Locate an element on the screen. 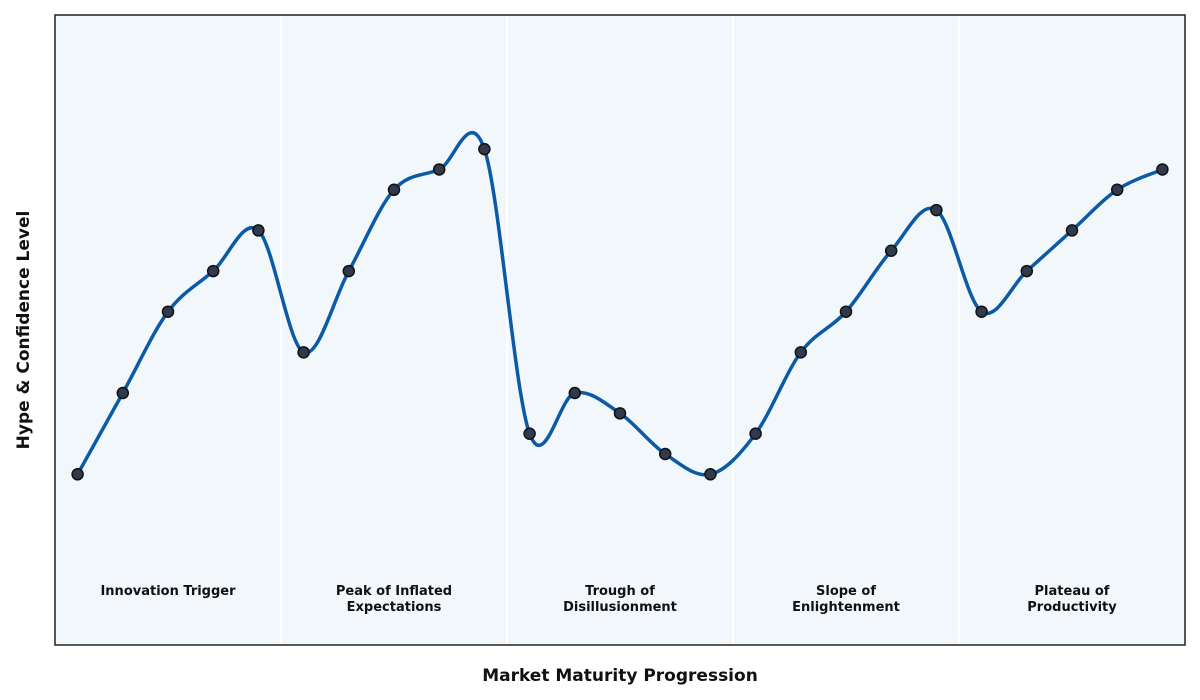 This screenshot has width=1200, height=700. phase-label: Slope of Enlightenment is located at coordinates (846, 599).